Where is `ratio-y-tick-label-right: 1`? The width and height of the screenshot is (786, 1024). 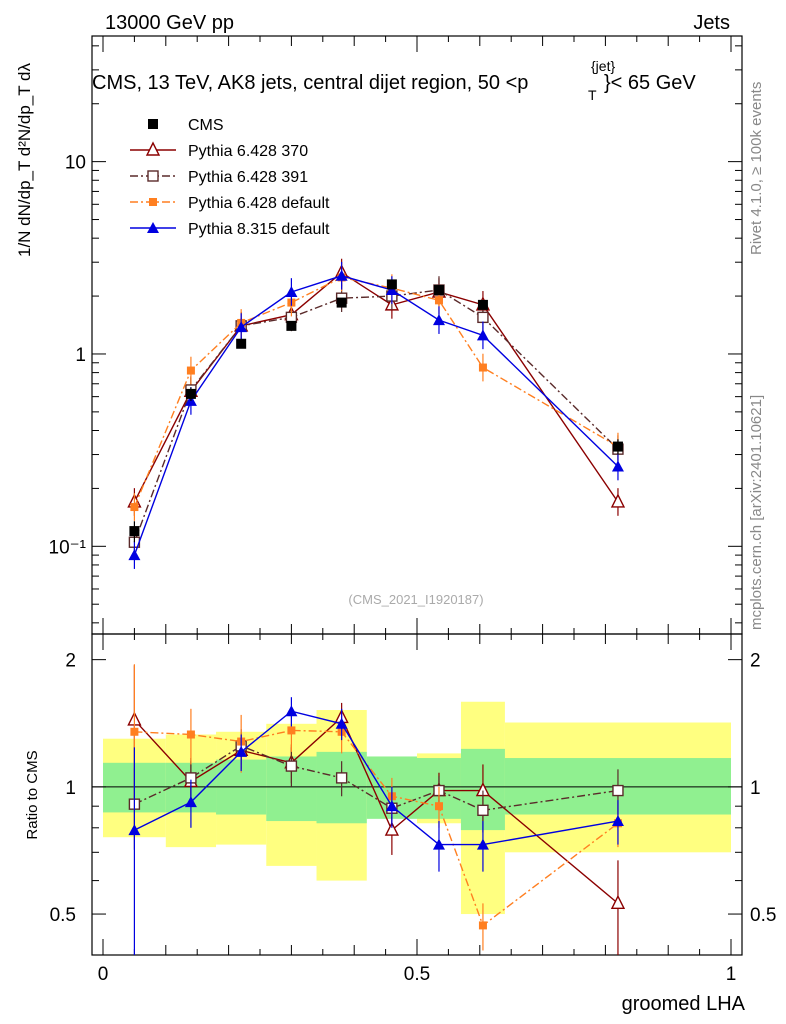 ratio-y-tick-label-right: 1 is located at coordinates (755, 788).